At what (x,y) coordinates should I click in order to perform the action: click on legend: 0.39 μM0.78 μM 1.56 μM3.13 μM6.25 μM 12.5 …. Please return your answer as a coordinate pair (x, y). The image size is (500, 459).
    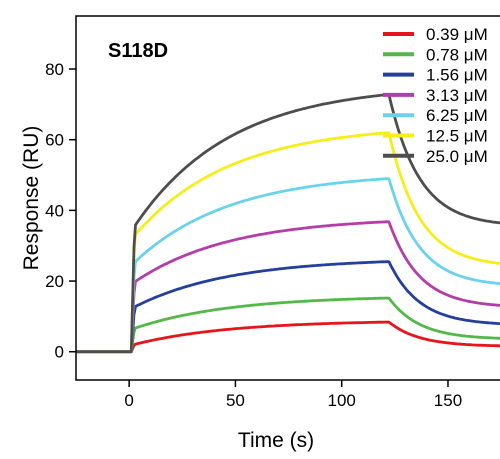
    Looking at the image, I should click on (435, 95).